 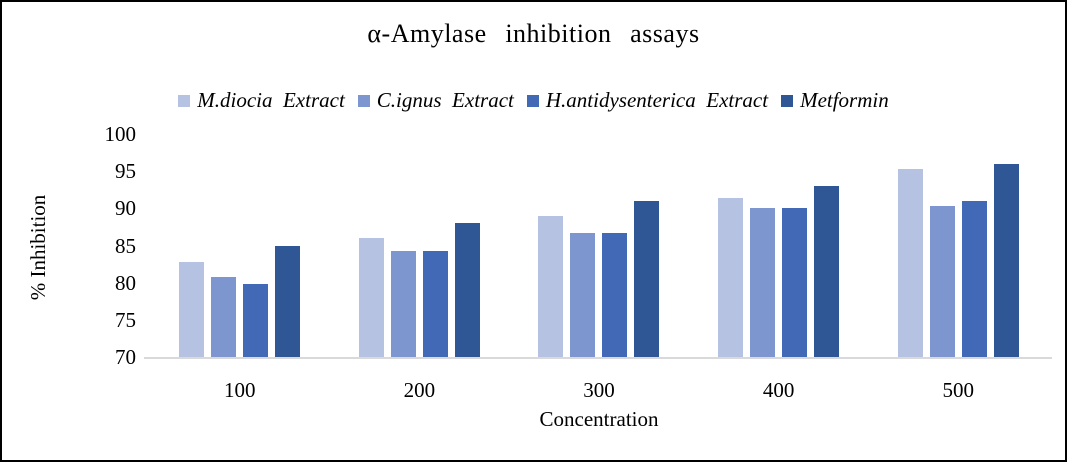 I want to click on legend-label: Metformin, so click(x=844, y=100).